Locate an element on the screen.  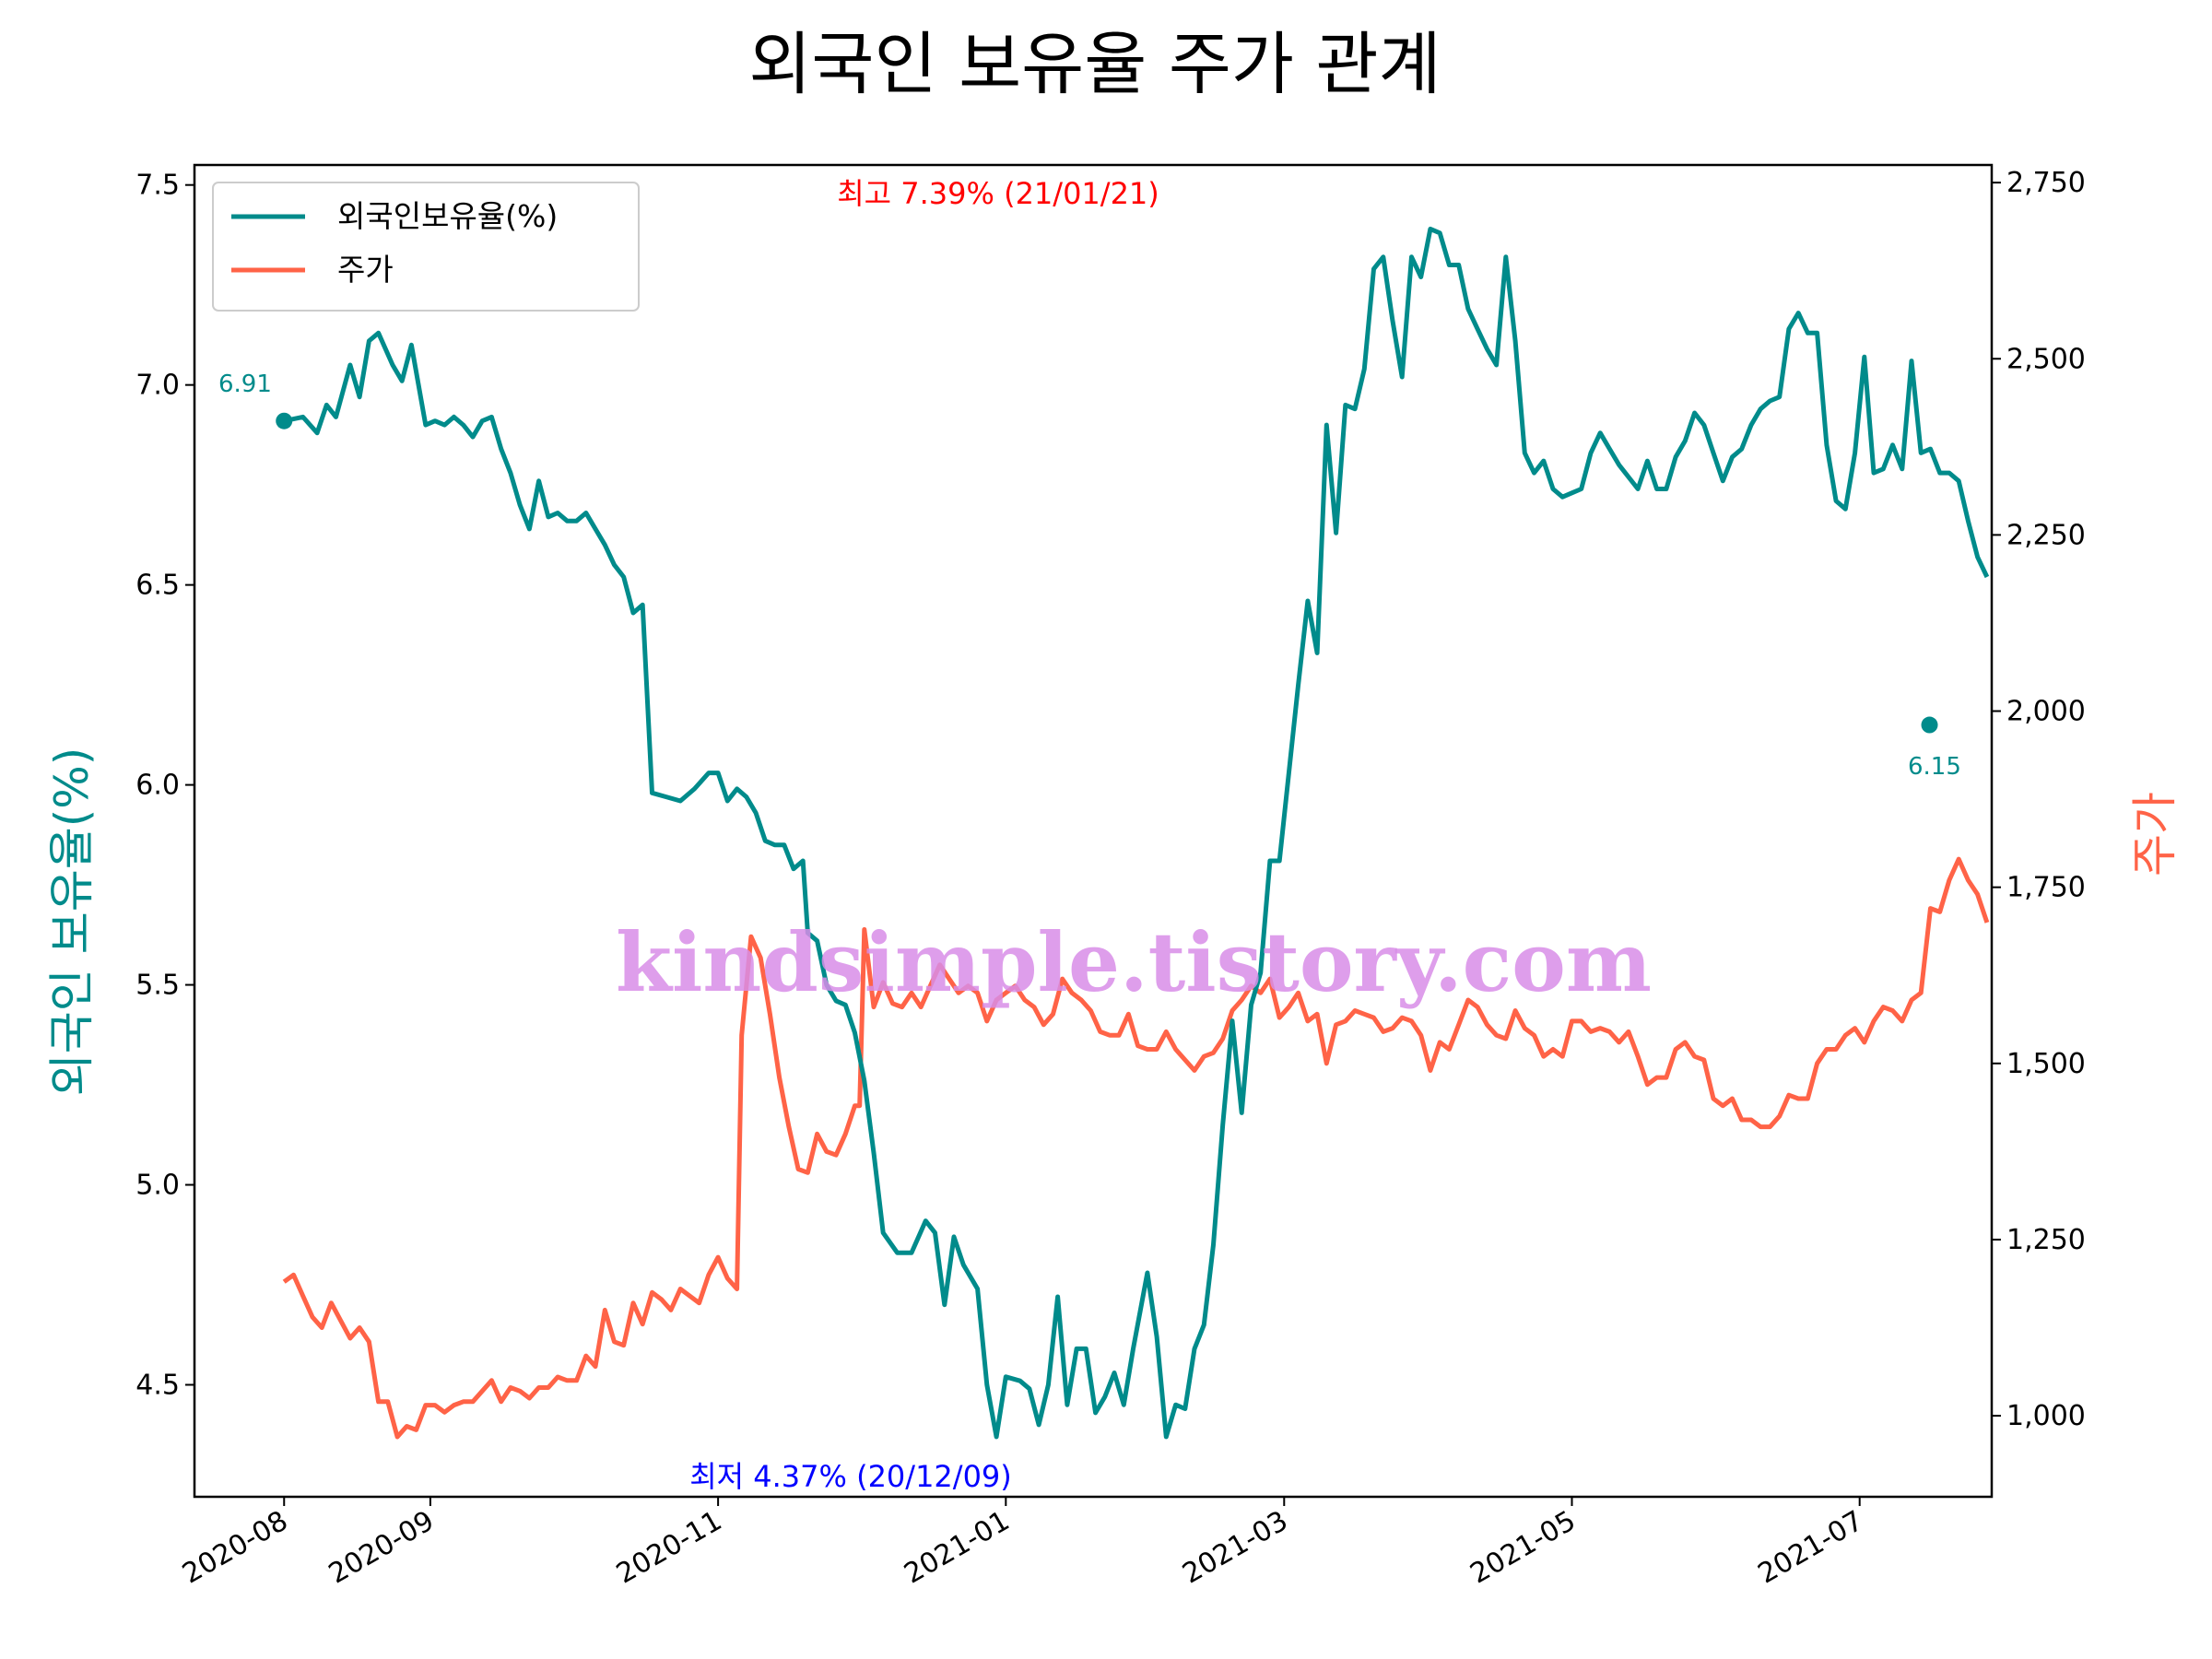
y-right-tick-label: 2,500 is located at coordinates (2046, 359).